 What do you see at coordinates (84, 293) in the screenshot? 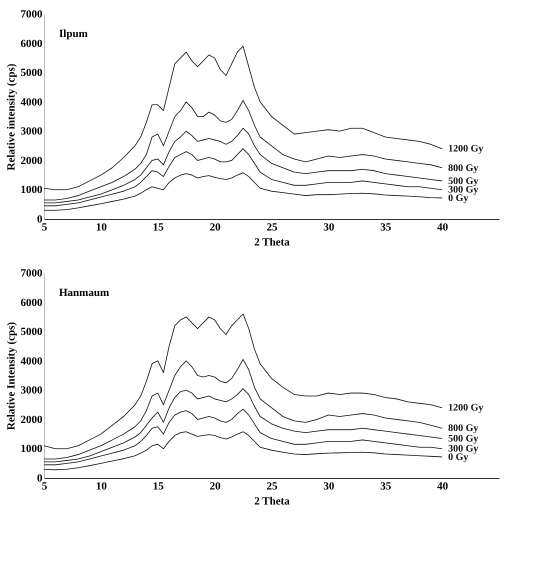
I see `text: Hanmaum` at bounding box center [84, 293].